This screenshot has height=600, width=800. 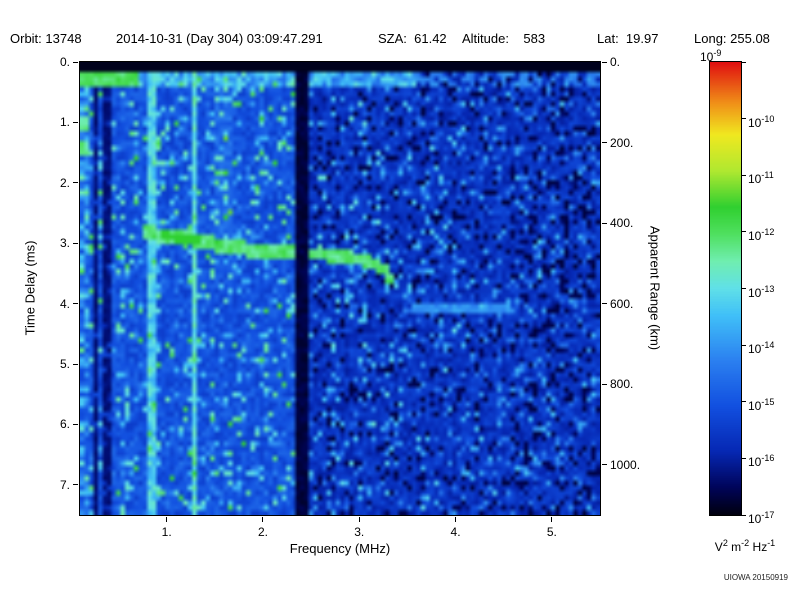 I want to click on orbit-field: Orbit: 13748, so click(x=46, y=38).